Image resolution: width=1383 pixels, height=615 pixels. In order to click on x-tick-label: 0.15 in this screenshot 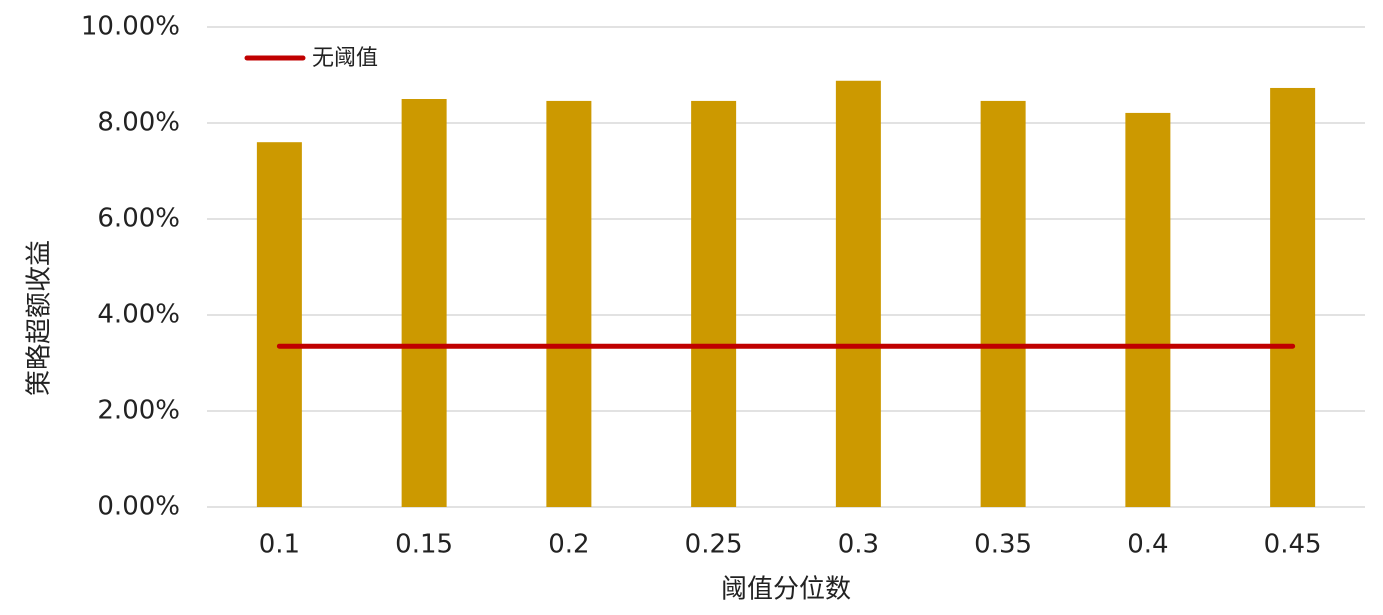, I will do `click(424, 545)`.